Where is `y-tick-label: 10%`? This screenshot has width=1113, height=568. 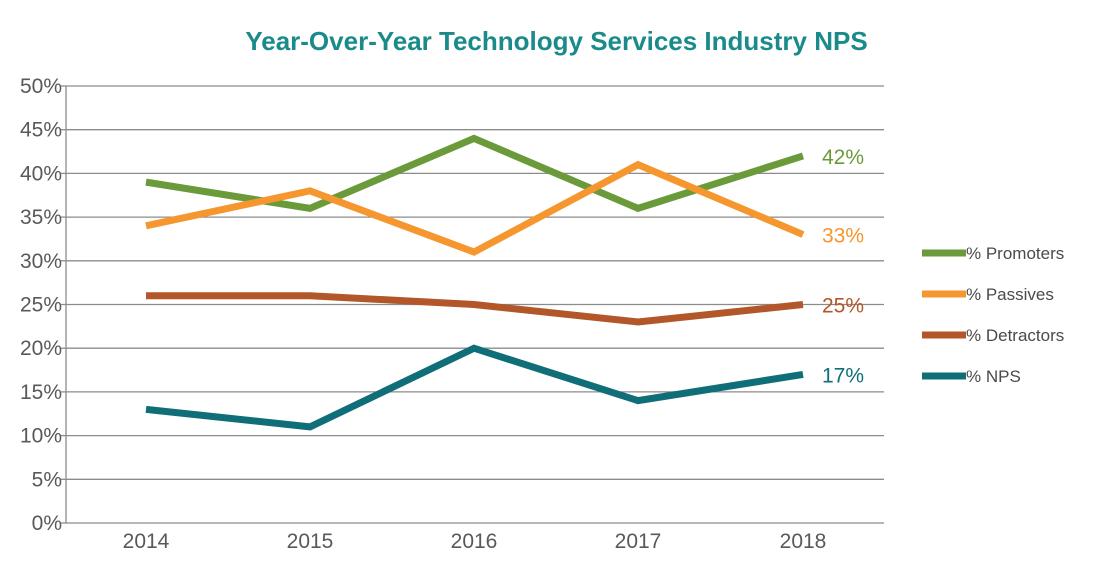
y-tick-label: 10% is located at coordinates (41, 436).